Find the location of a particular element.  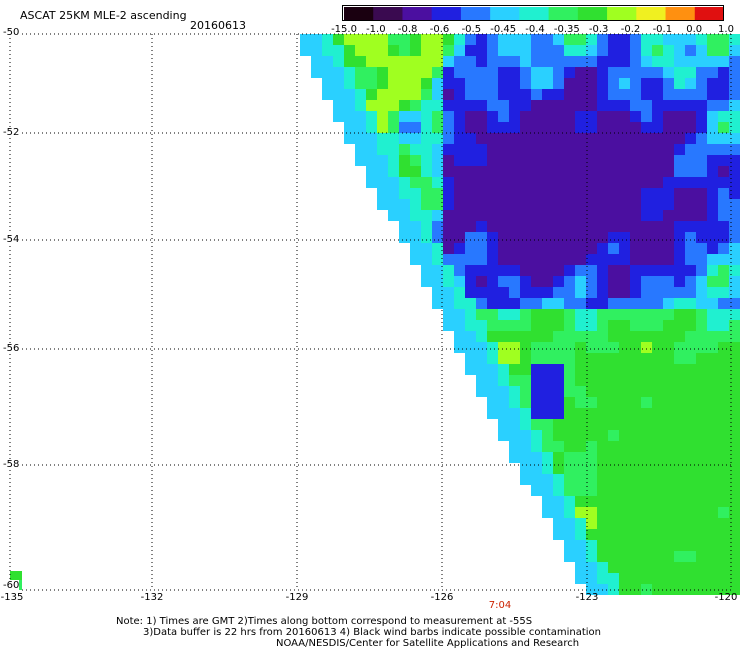

lon-label-132: -132 is located at coordinates (152, 597).